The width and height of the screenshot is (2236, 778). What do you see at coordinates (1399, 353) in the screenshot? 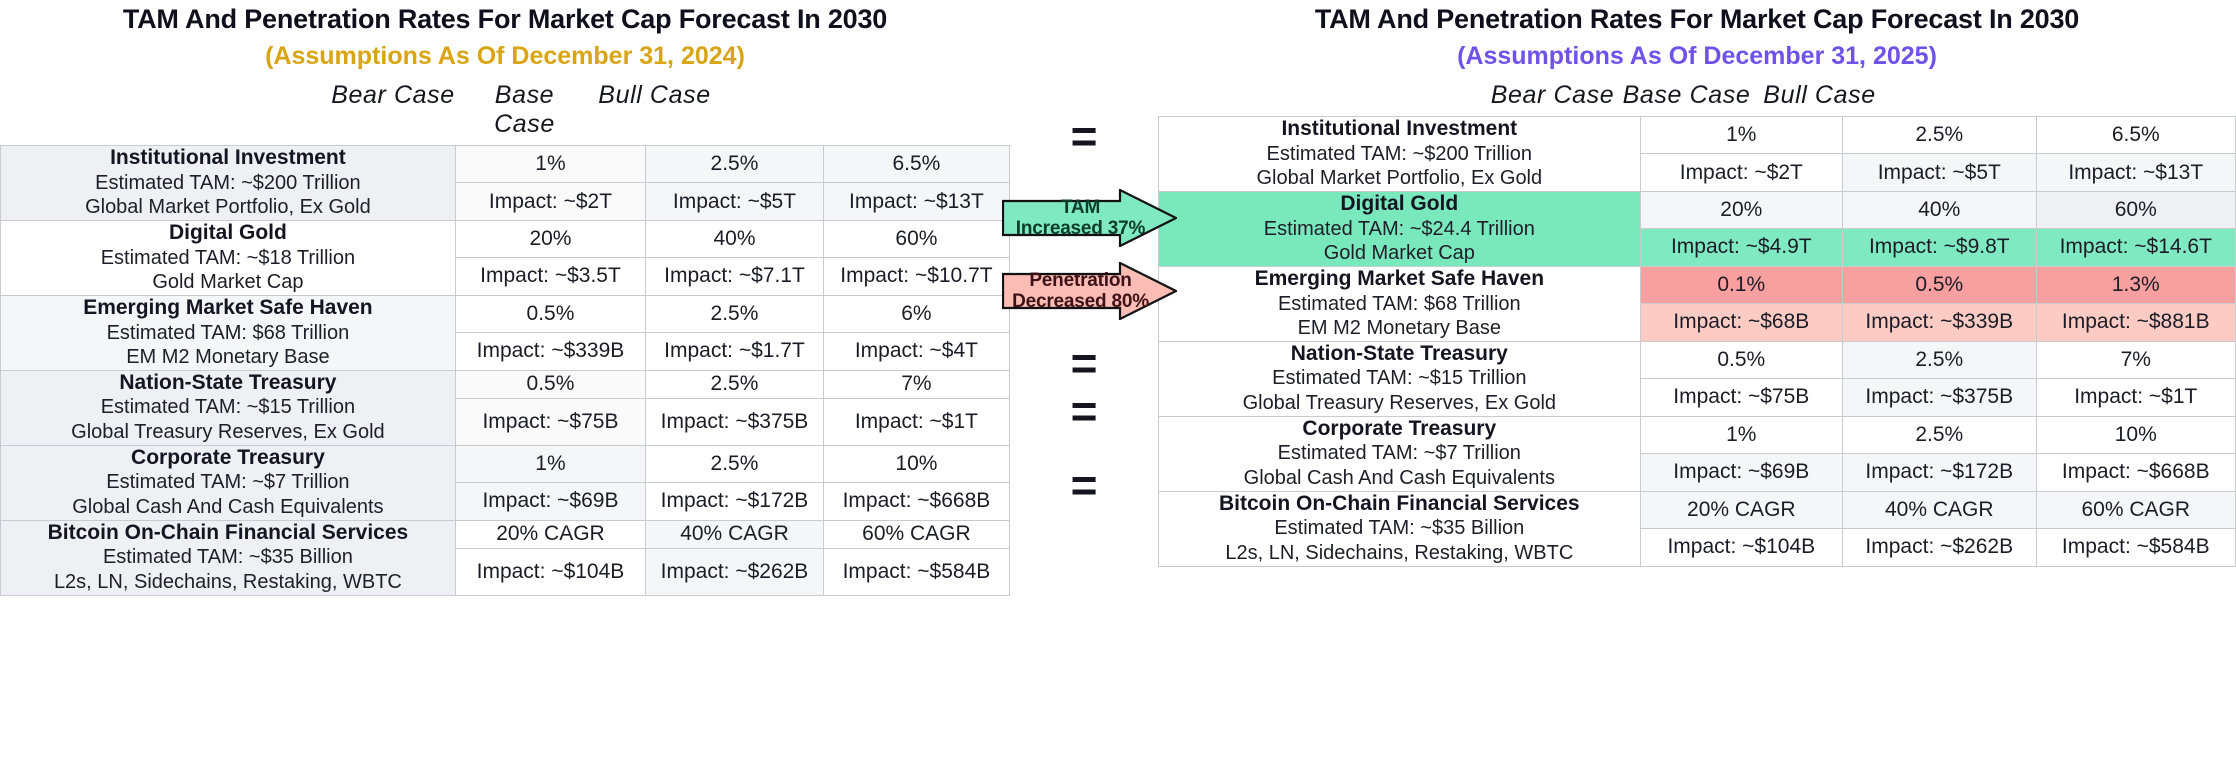
I see `row-title: Nation-State Treasury` at bounding box center [1399, 353].